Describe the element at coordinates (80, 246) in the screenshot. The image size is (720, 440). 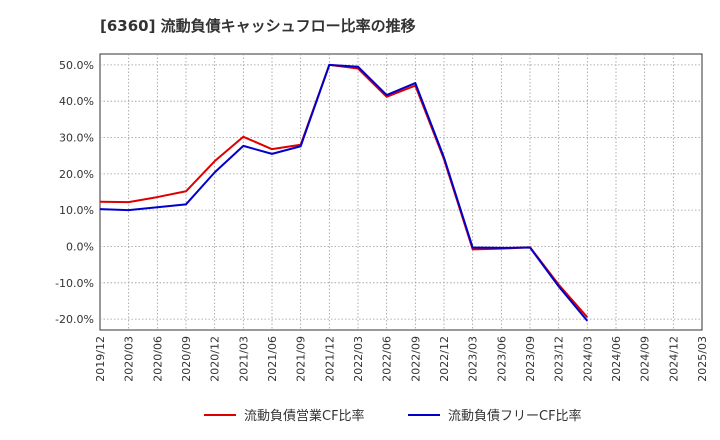
I see `y-tick-label: 0.0%` at that location.